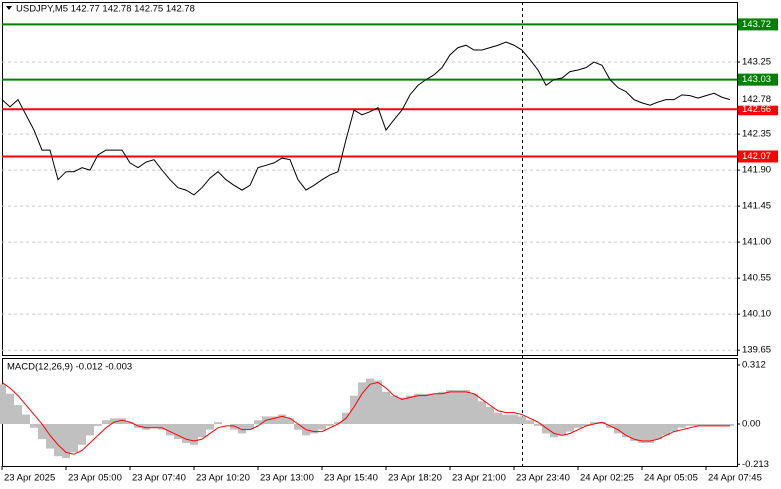 The height and width of the screenshot is (489, 781). Describe the element at coordinates (754, 365) in the screenshot. I see `y-tick-label: 0.312` at that location.